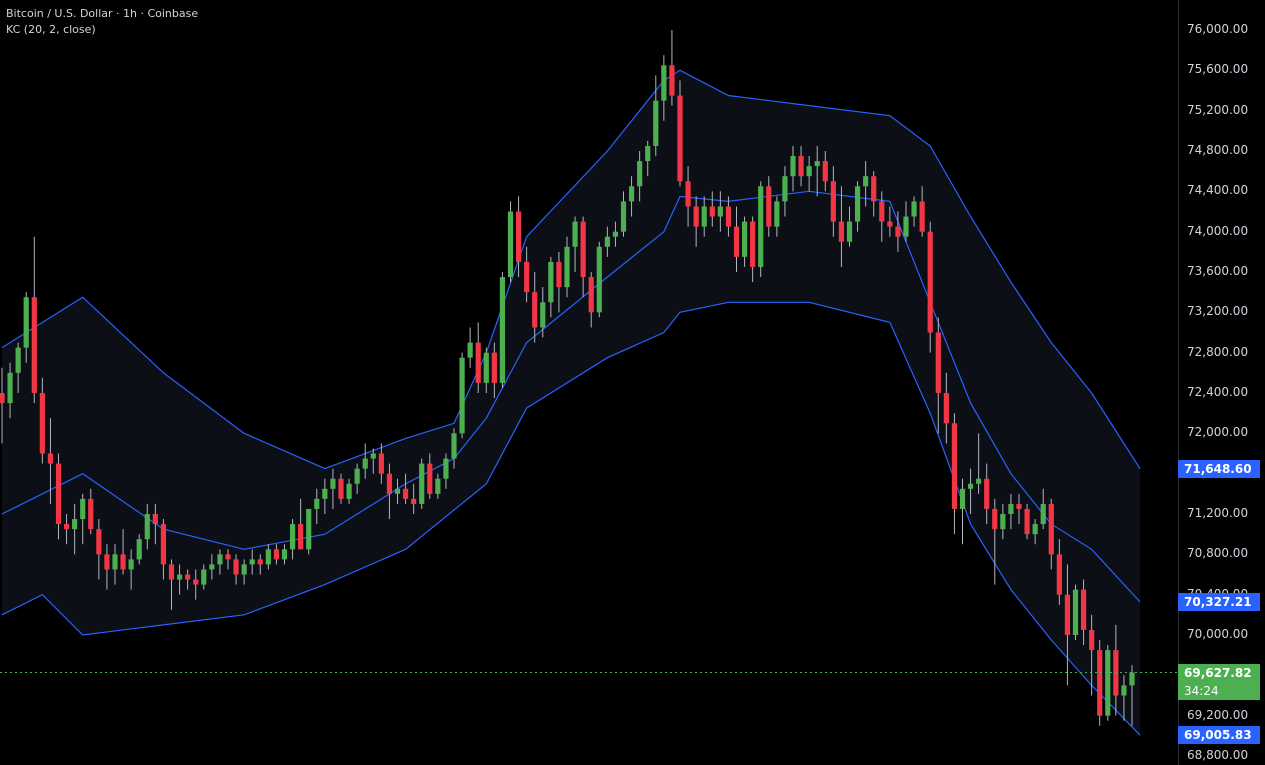 Image resolution: width=1265 pixels, height=765 pixels. I want to click on price-tick-label: 70,800.00, so click(1218, 553).